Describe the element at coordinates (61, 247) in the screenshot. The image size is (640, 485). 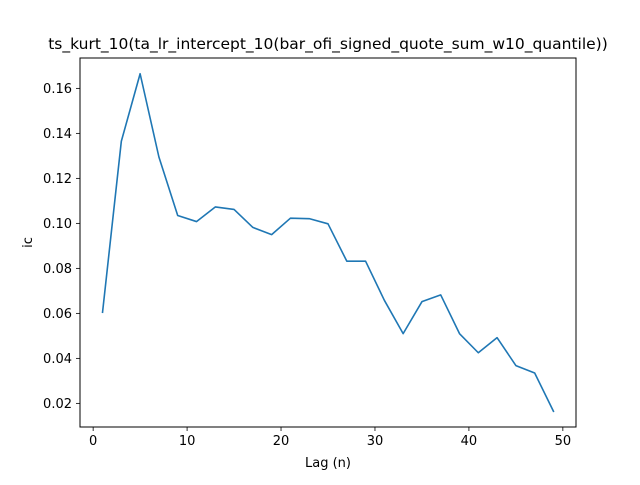
I see `y-axis-ticks: 0.02 0.04 0.06 0.08 0.10 0.12 0.14 0.16` at that location.